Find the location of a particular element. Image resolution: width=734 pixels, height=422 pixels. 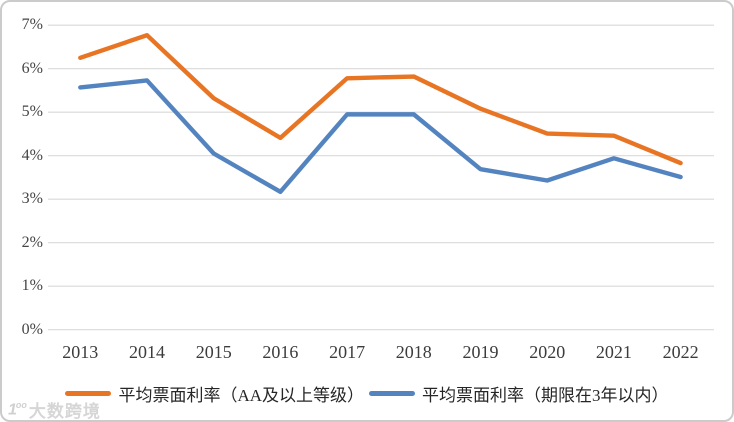

legend-item-within-3-years: 平均票面利率（期限在3年以内） is located at coordinates (519, 393).